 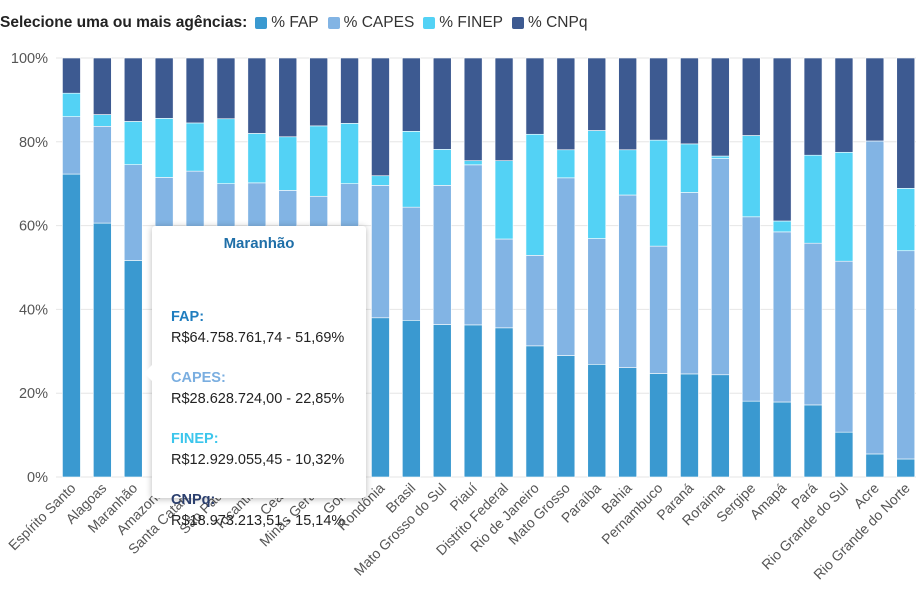 I want to click on legend-item-capes: % CAPES, so click(x=370, y=23).